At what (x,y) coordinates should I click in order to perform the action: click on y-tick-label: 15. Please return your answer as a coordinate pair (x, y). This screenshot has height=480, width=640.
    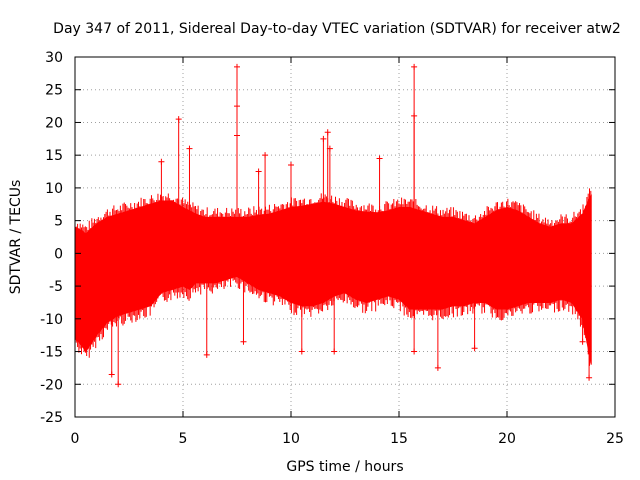
    Looking at the image, I should click on (54, 156).